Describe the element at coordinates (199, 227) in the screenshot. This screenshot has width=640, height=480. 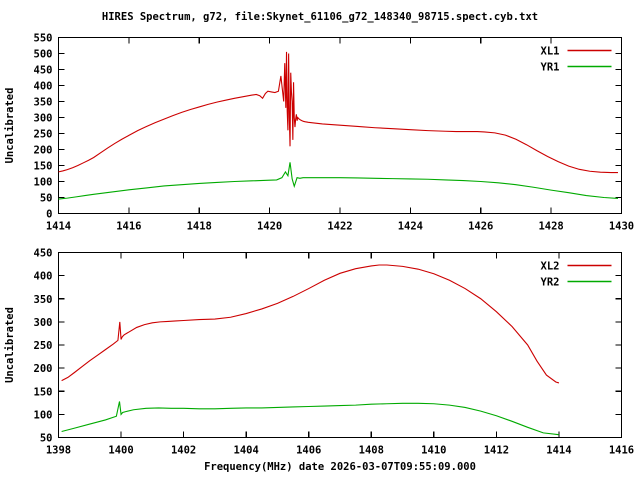
I see `x-tick-label: 1418` at that location.